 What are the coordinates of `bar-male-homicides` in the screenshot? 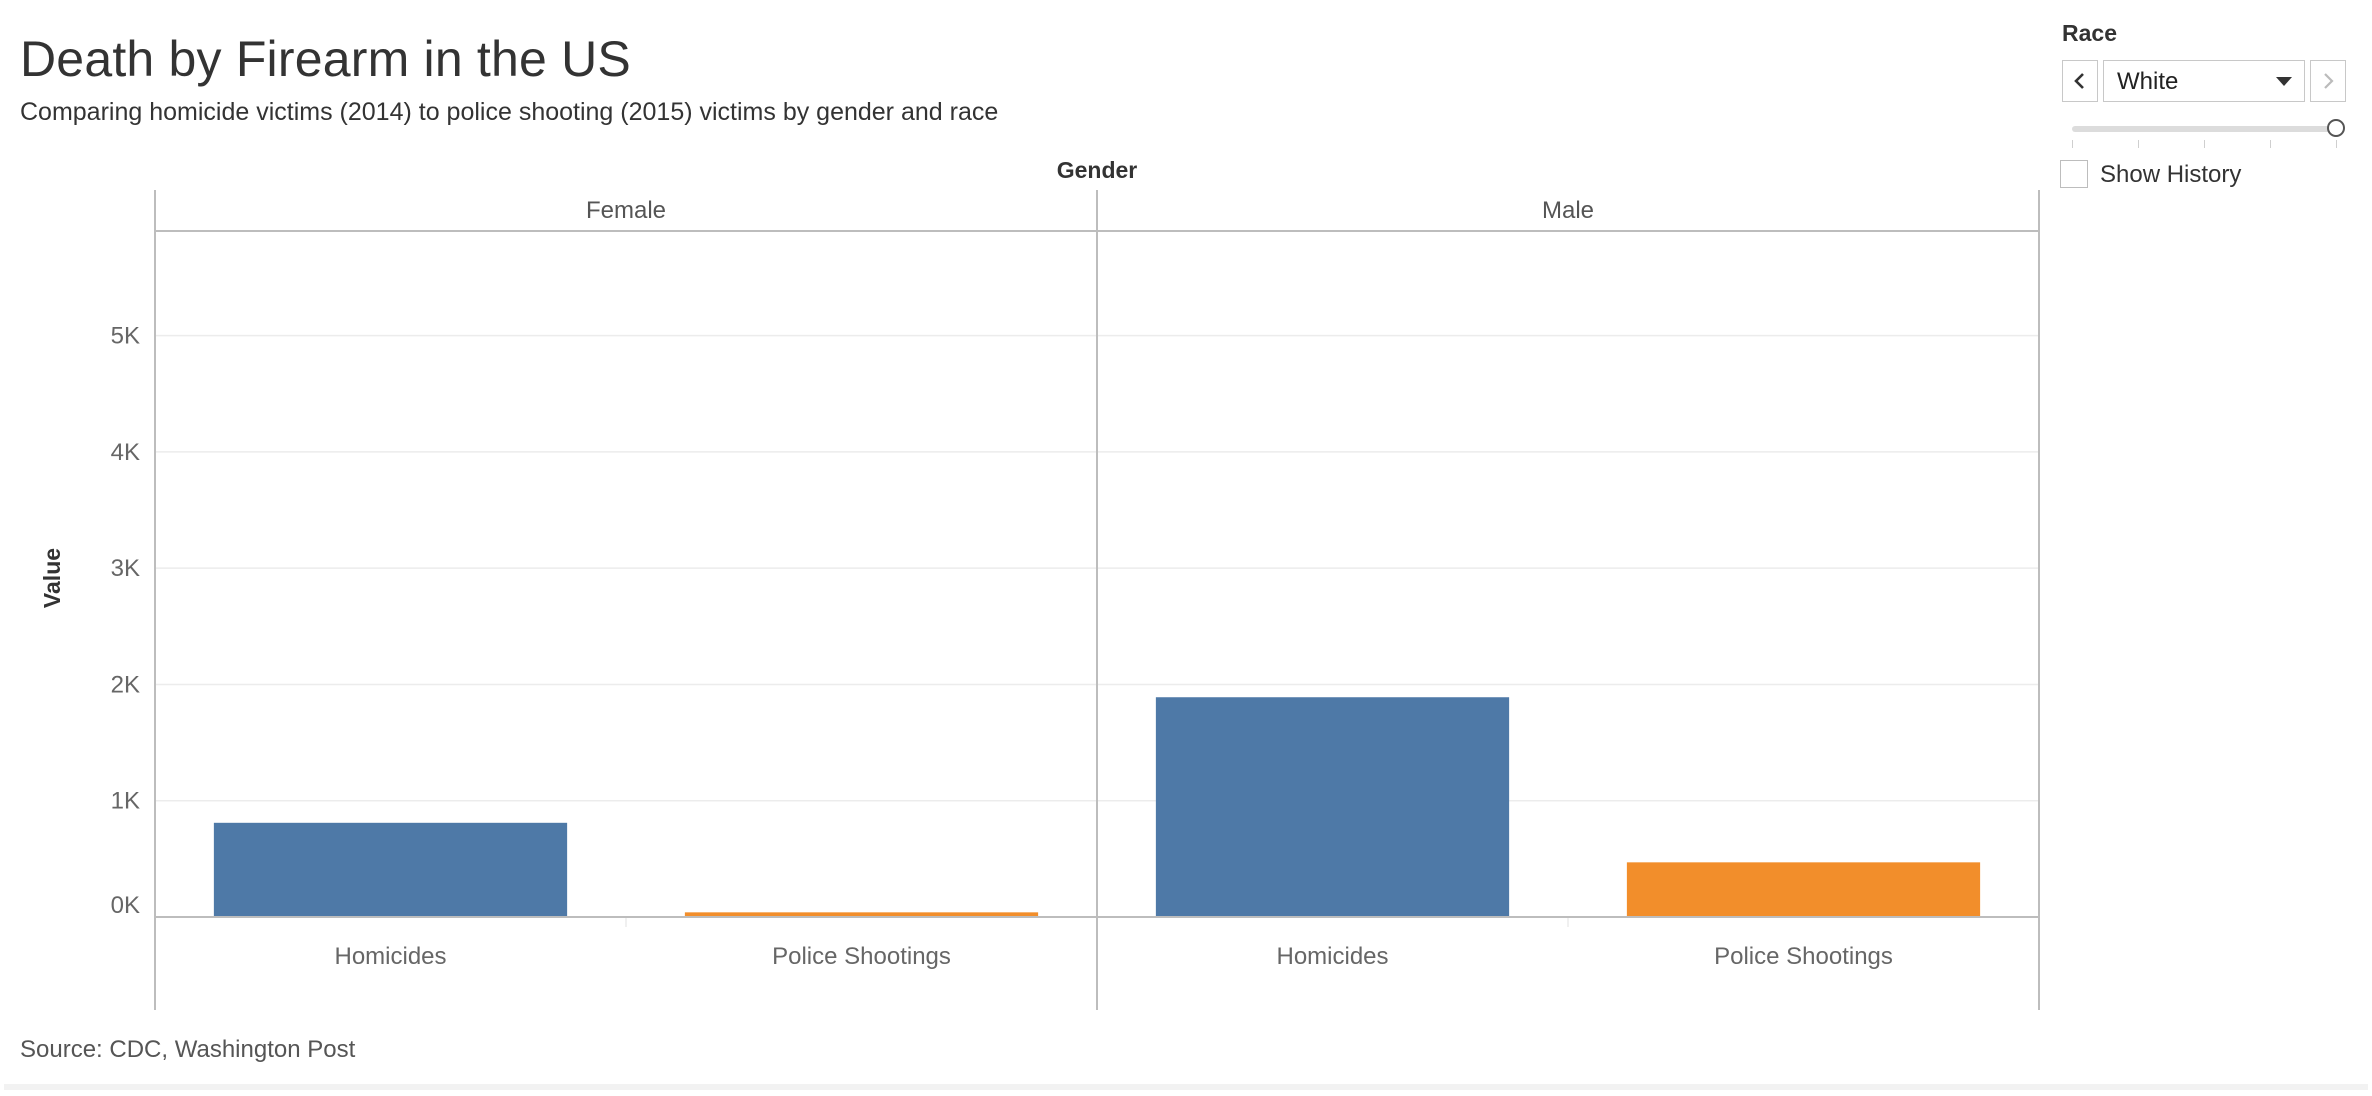 It's located at (1332, 807).